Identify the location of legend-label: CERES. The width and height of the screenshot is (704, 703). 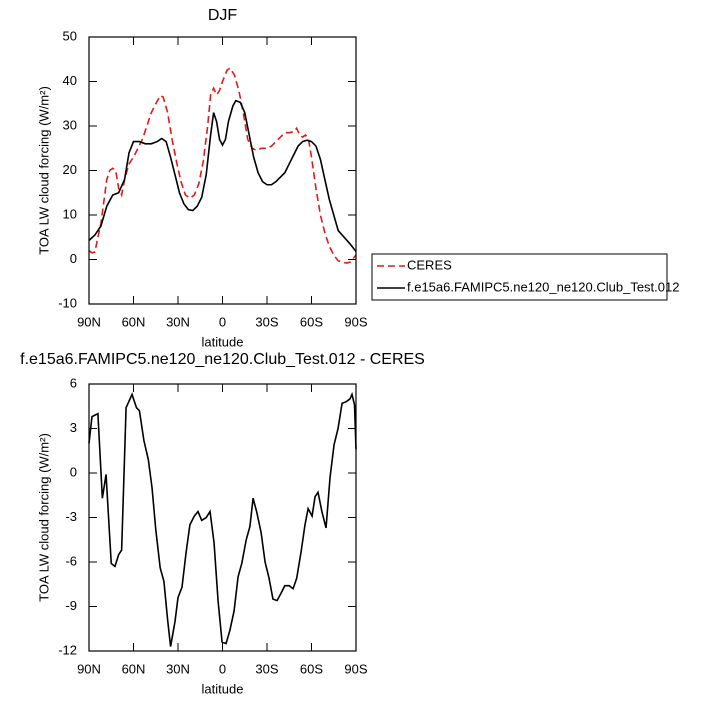
(429, 264).